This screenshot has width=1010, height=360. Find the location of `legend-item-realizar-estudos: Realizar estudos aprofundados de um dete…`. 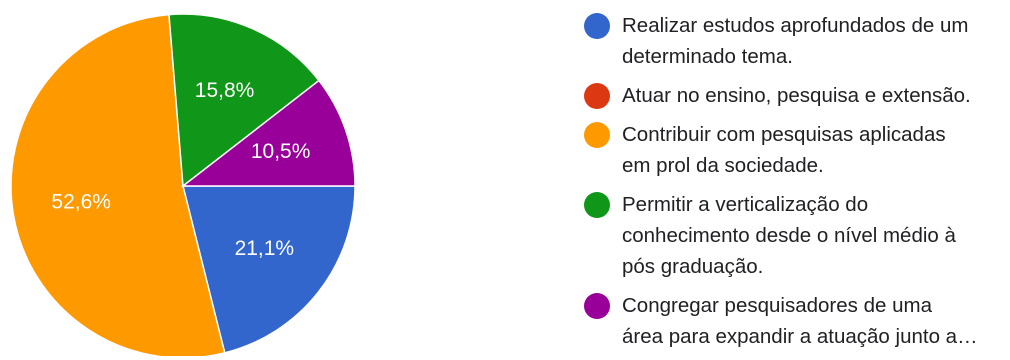

legend-item-realizar-estudos: Realizar estudos aprofundados de um dete… is located at coordinates (796, 41).